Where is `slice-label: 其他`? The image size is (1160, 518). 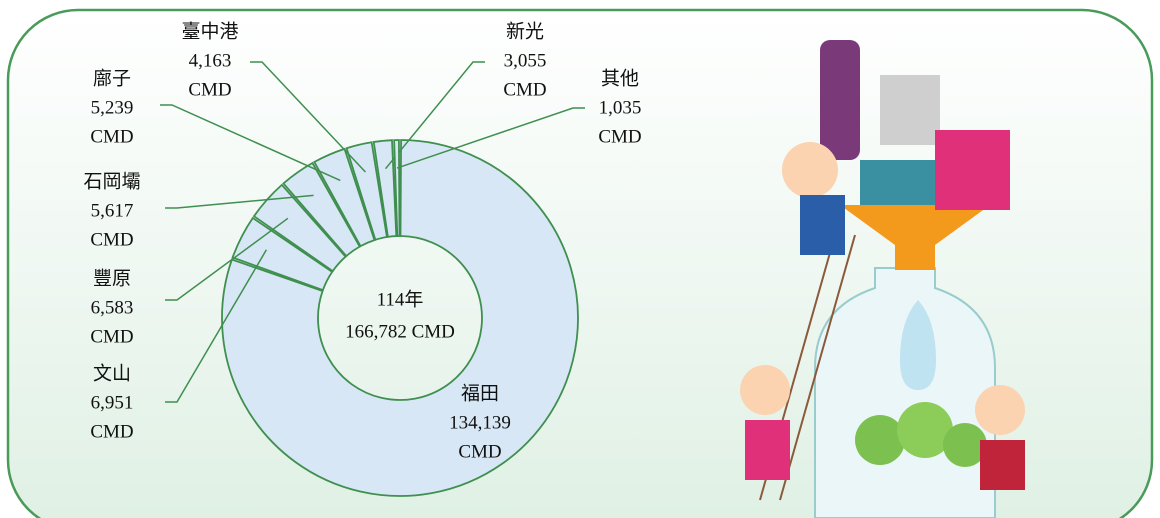
slice-label: 其他 is located at coordinates (620, 78).